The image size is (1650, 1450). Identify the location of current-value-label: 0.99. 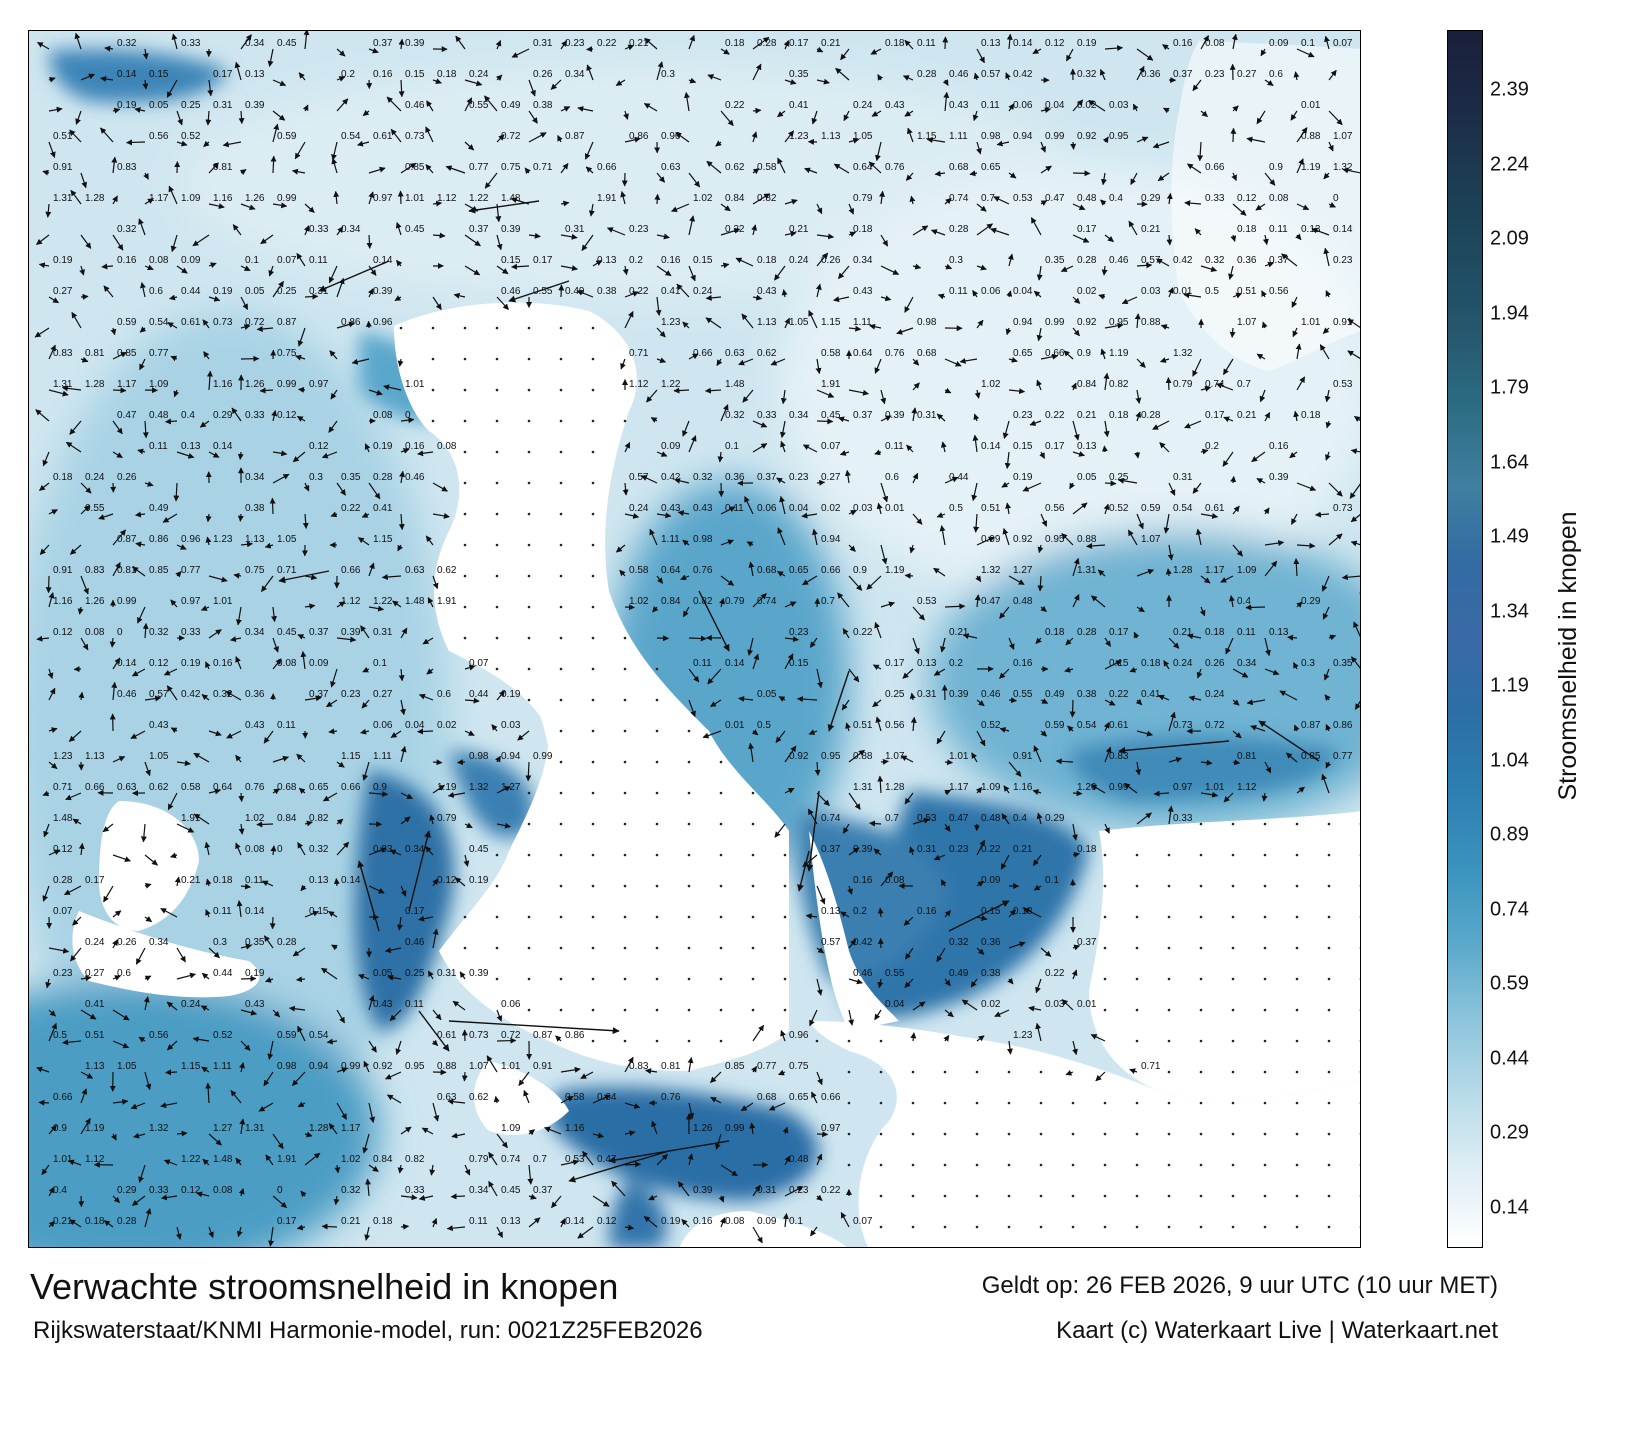
(991, 539).